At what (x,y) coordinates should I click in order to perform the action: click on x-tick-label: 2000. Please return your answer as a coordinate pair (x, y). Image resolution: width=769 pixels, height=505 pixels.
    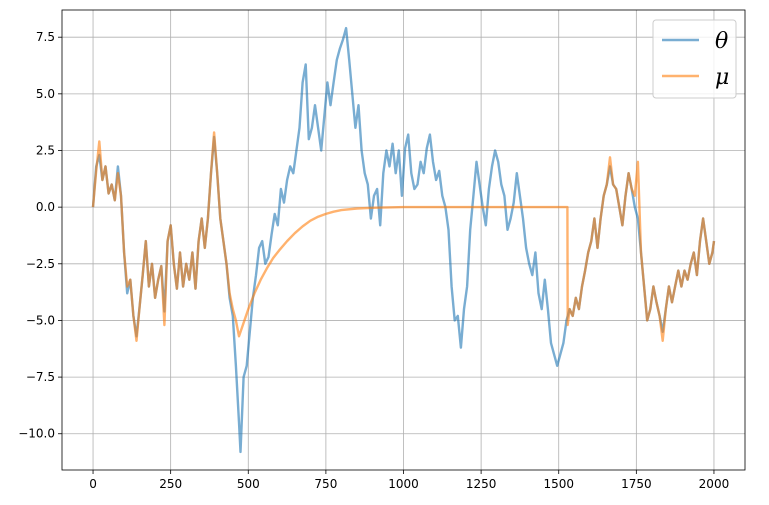
    Looking at the image, I should click on (714, 484).